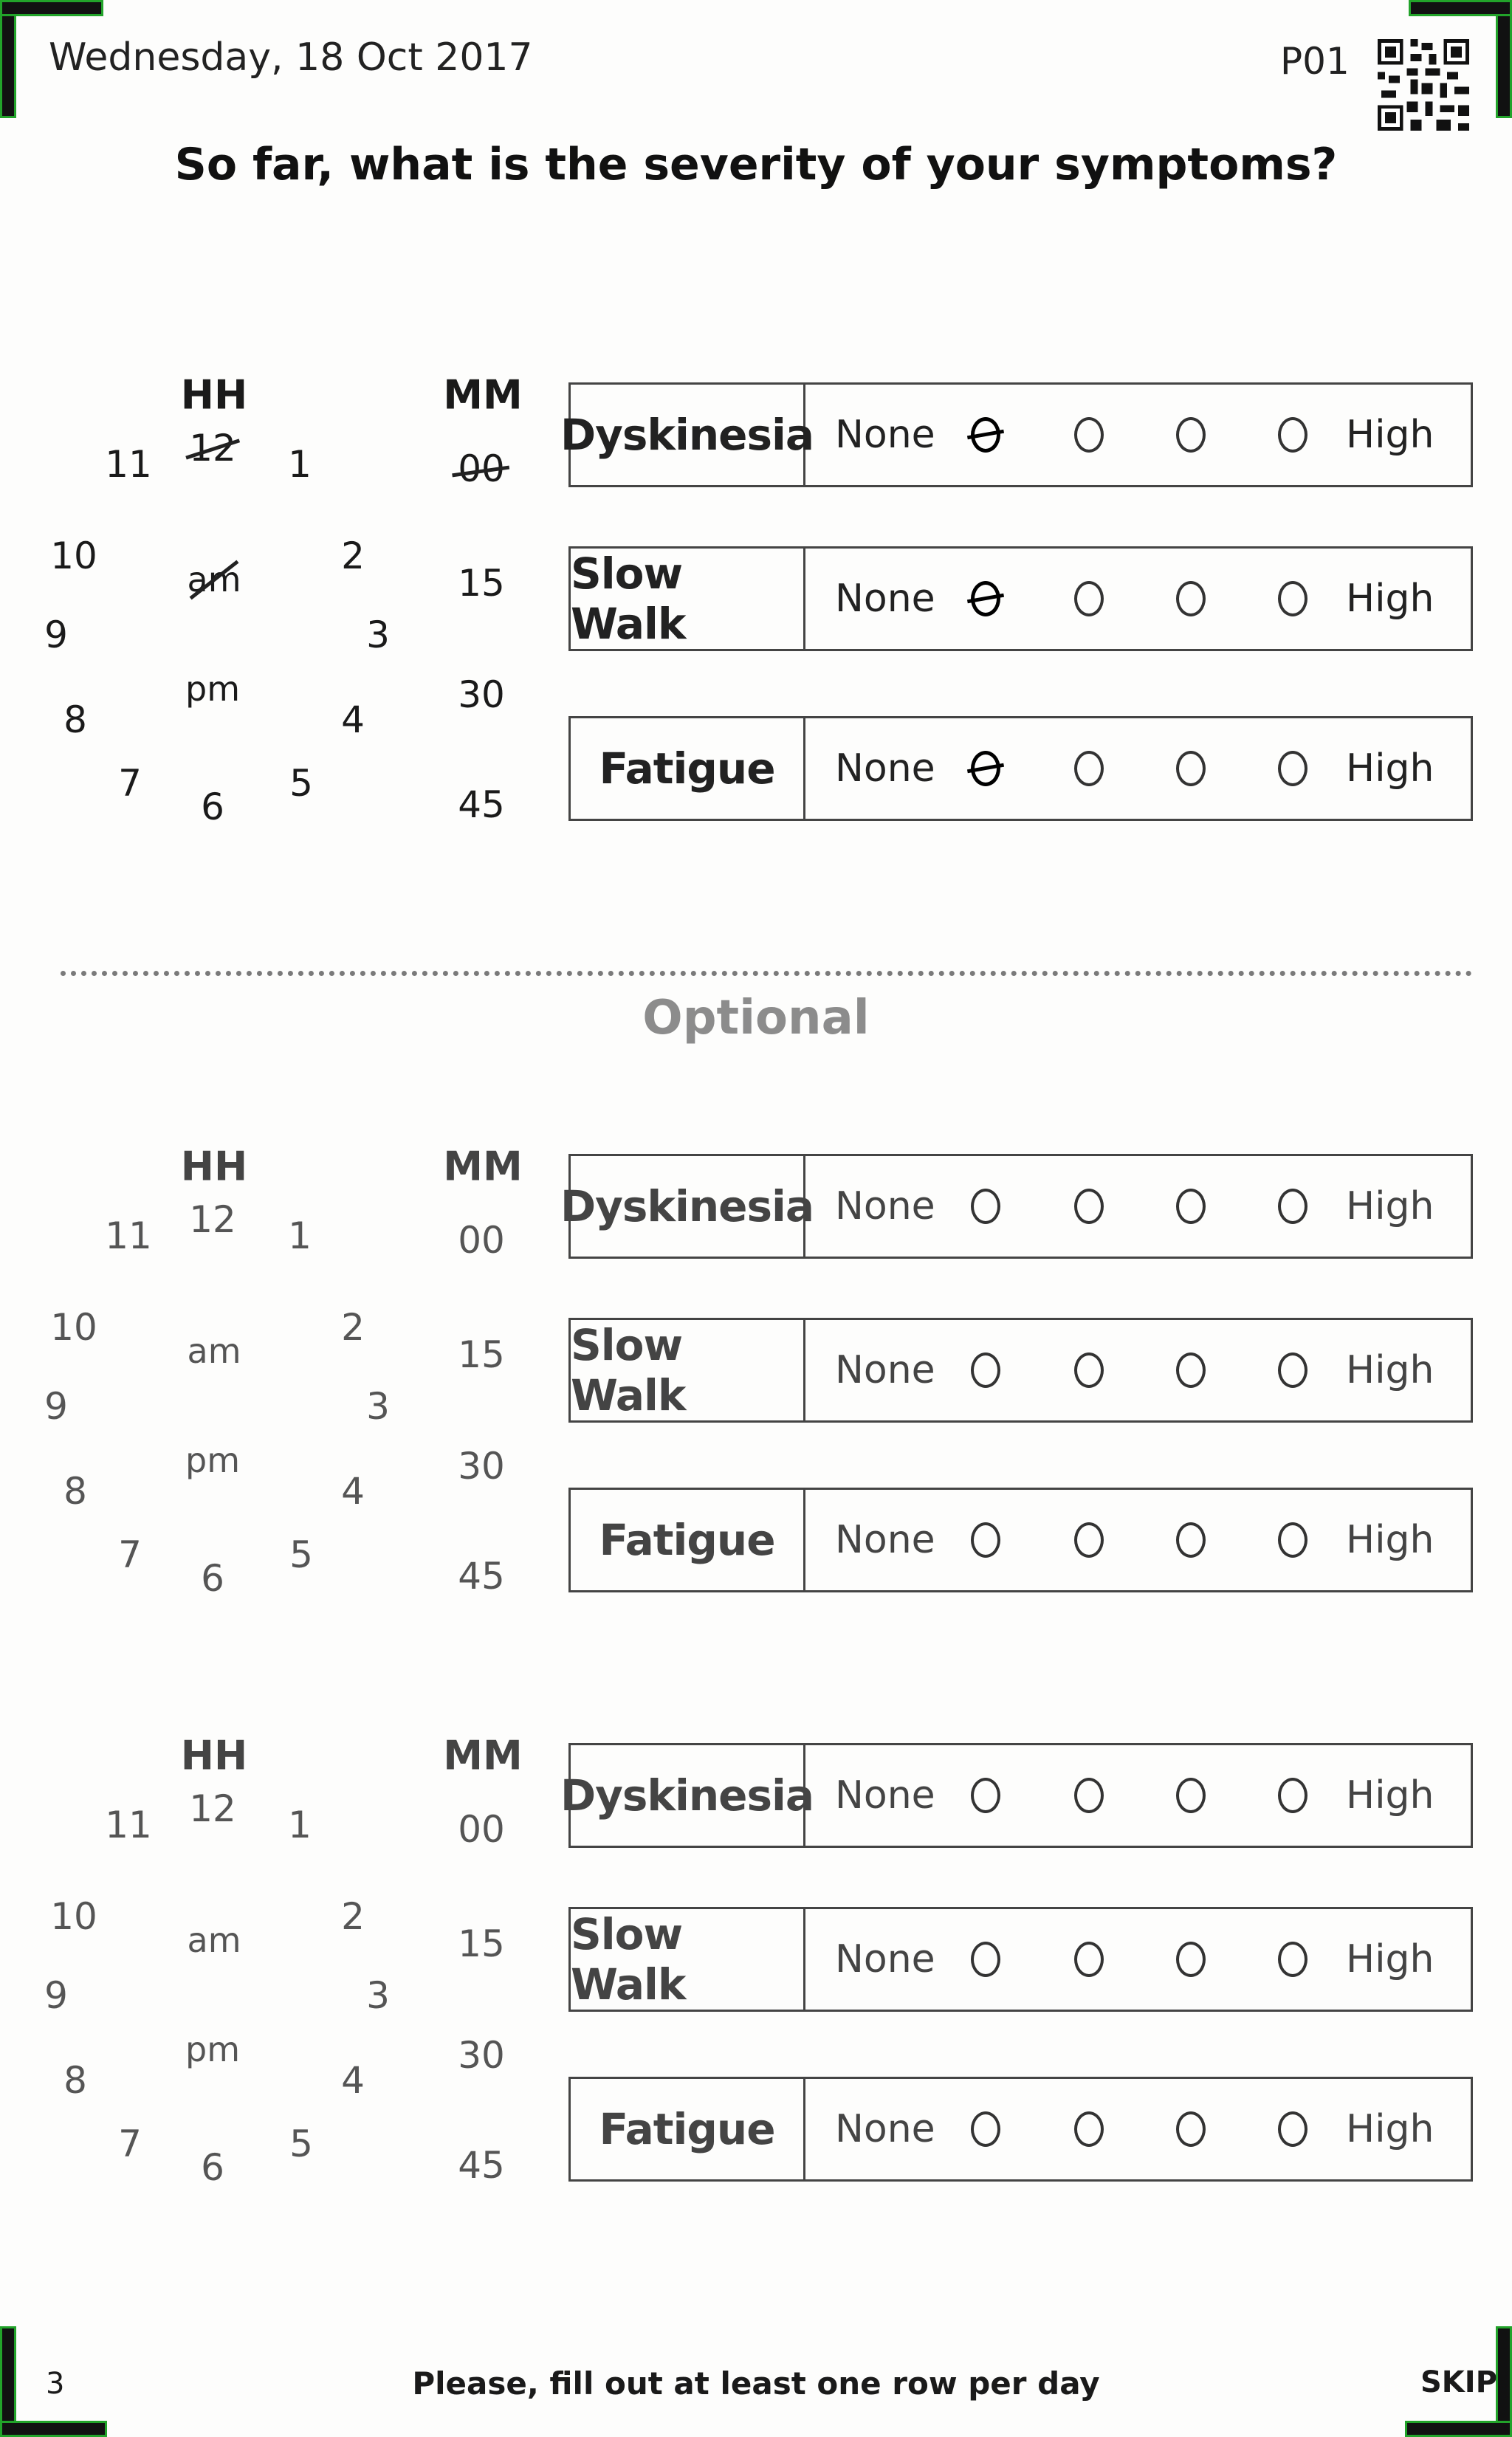  Describe the element at coordinates (291, 57) in the screenshot. I see `header-date: Wednesday, 18 Oct 2017` at that location.